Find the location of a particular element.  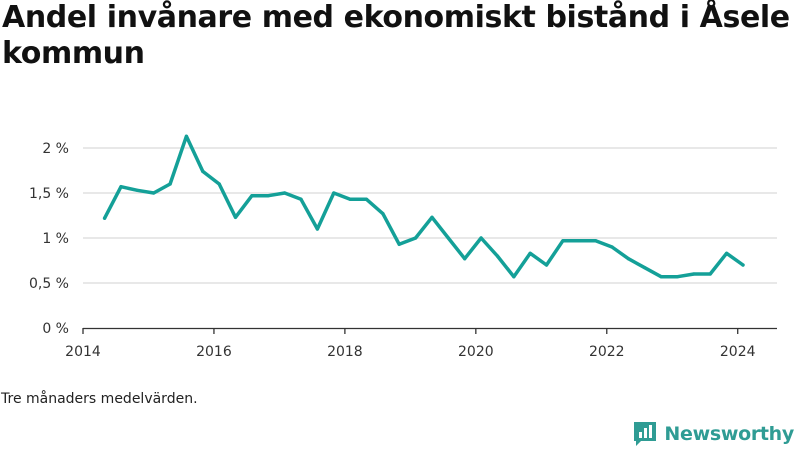

newsworthy-logo-icon is located at coordinates (645, 434).